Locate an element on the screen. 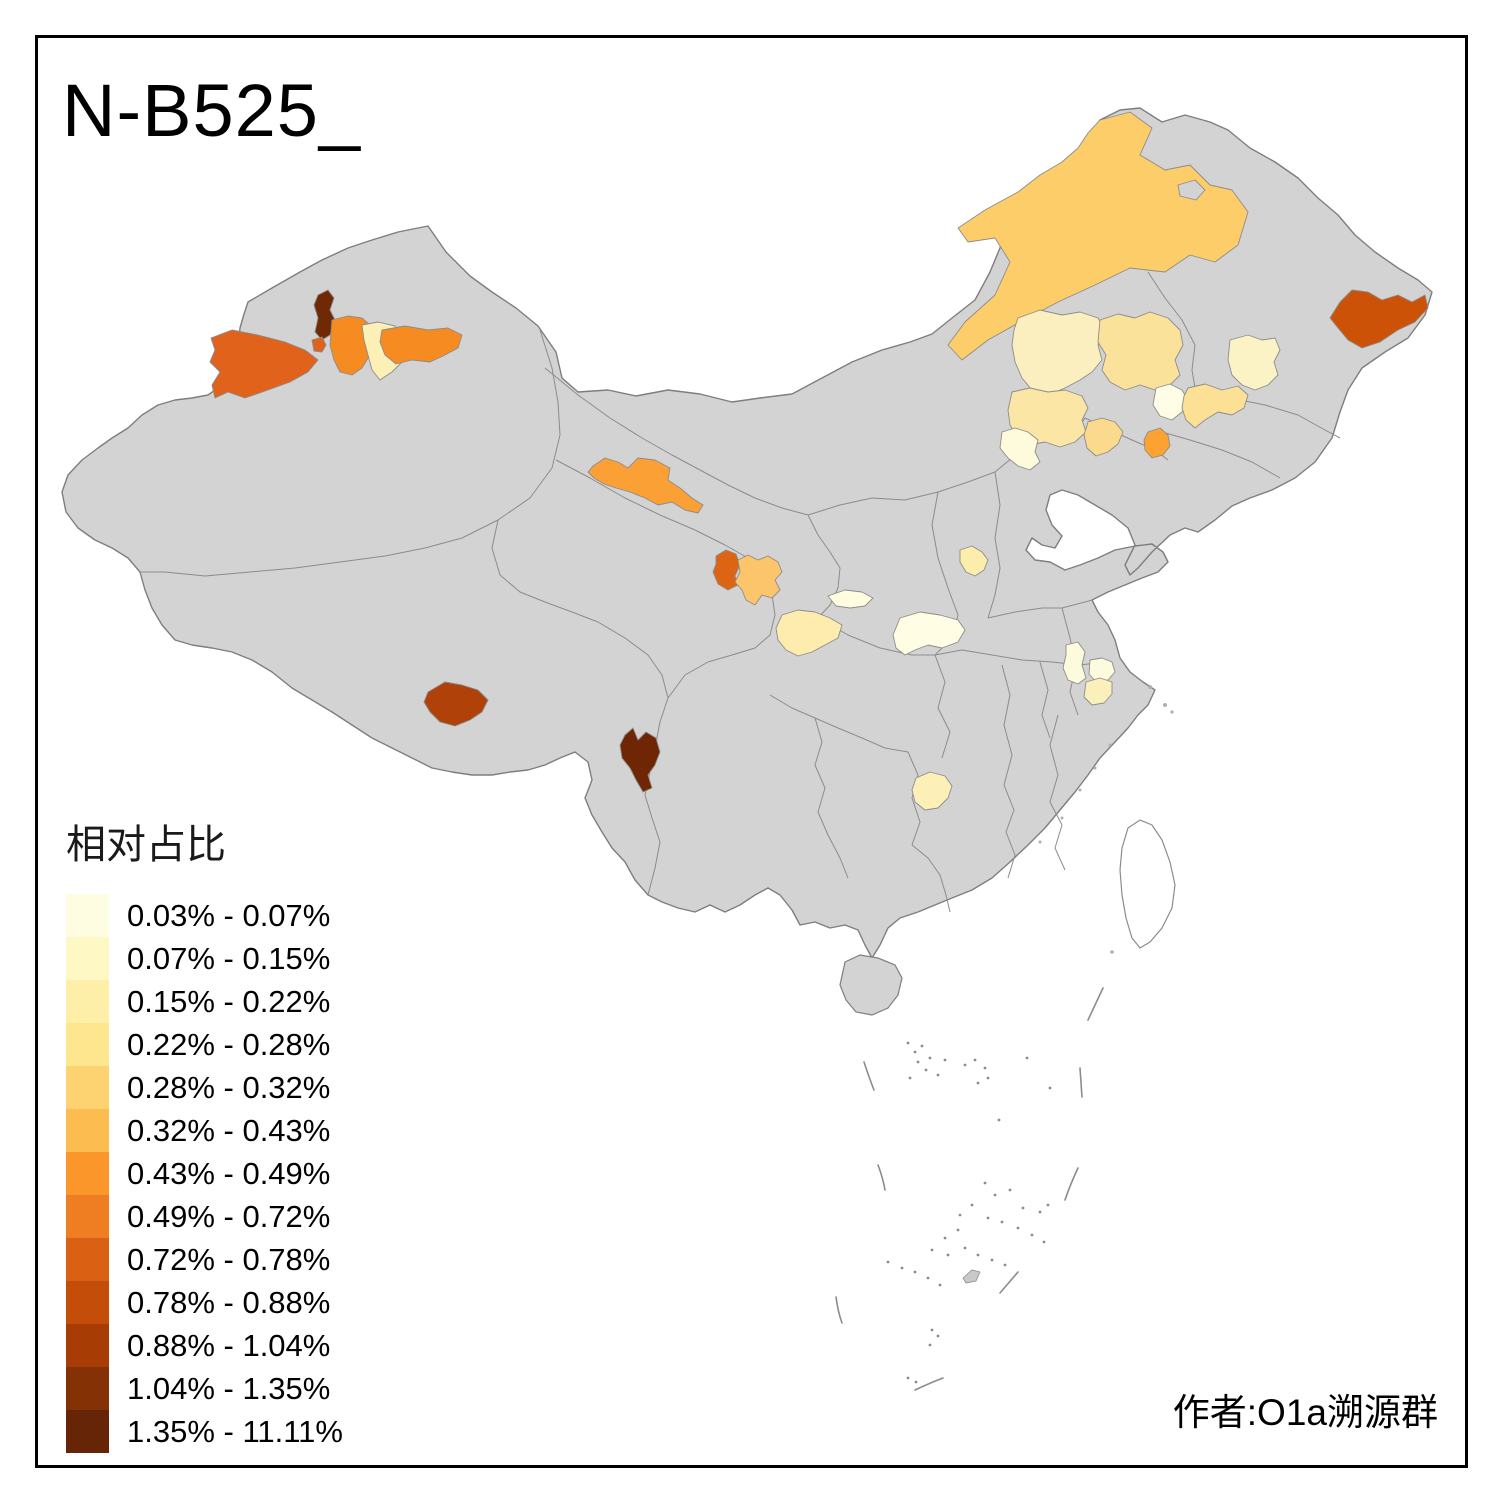 The image size is (1500, 1500). attribution: 作者:O1a溯源群 is located at coordinates (1305, 1412).